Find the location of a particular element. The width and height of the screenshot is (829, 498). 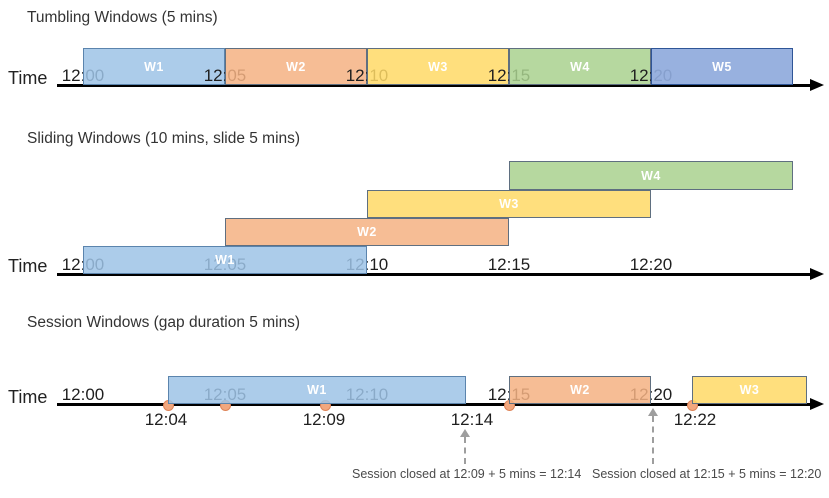

time-tick-label: 12:15 is located at coordinates (509, 264).